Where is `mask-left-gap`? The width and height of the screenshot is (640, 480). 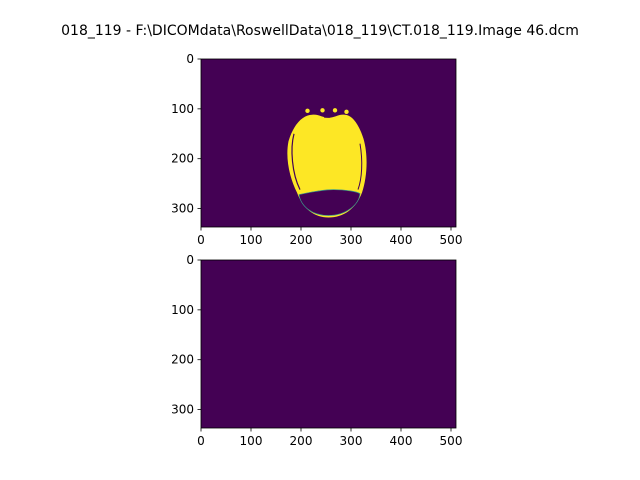 mask-left-gap is located at coordinates (296, 161).